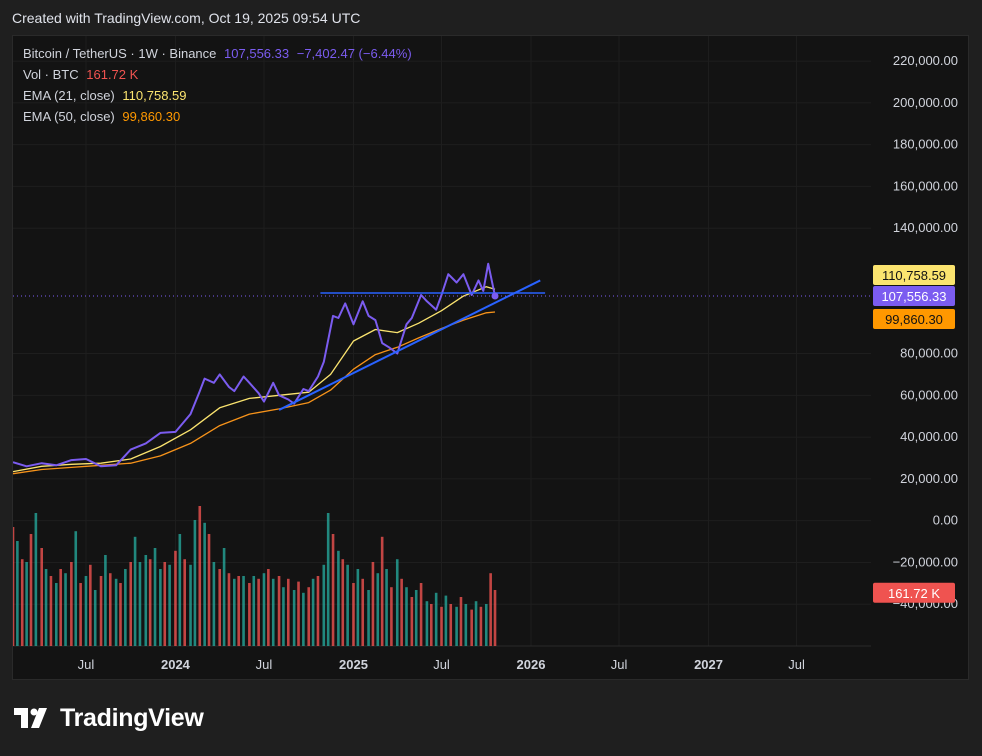 Image resolution: width=982 pixels, height=756 pixels. Describe the element at coordinates (925, 227) in the screenshot. I see `y-axis-tick-label: 140,000.00` at that location.